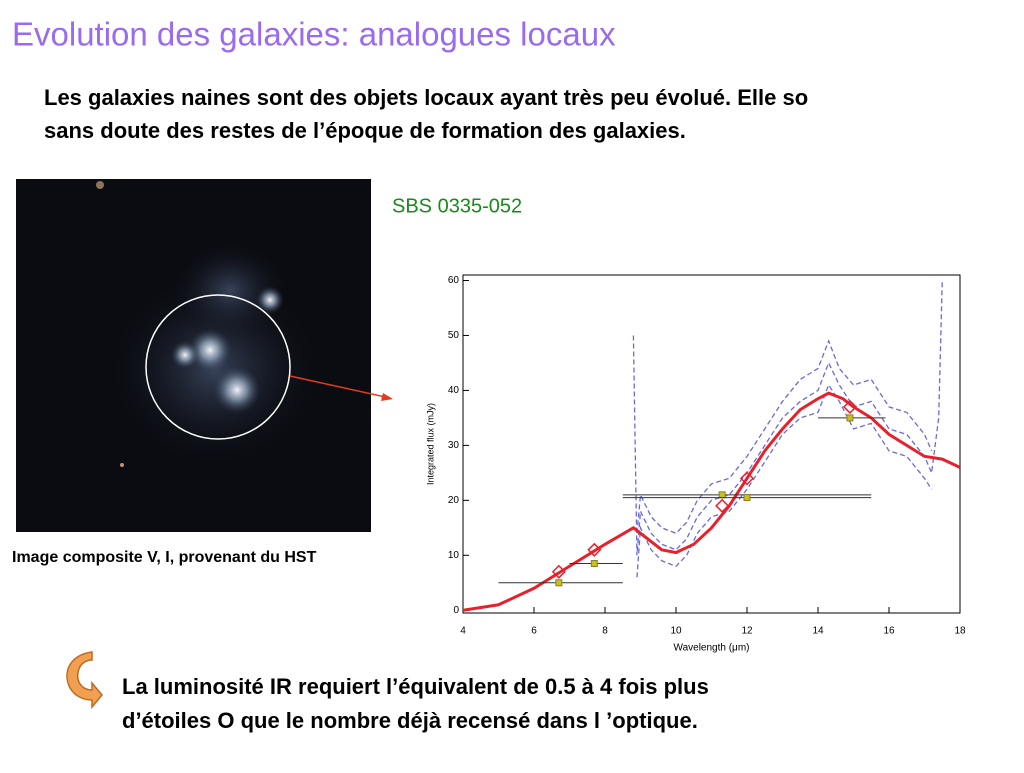  I want to click on slide-title: Evolution des galaxies: analogues locaux, so click(314, 34).